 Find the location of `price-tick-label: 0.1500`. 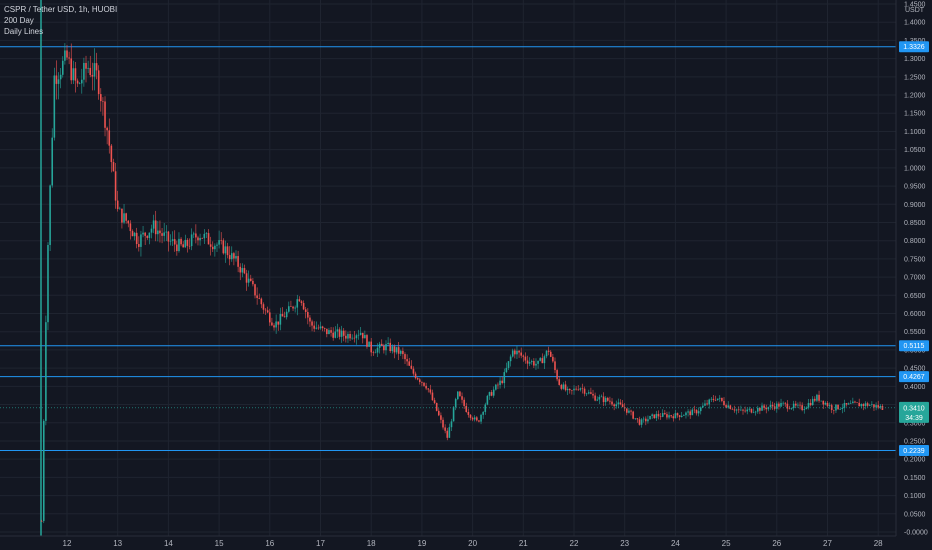

price-tick-label: 0.1500 is located at coordinates (915, 478).